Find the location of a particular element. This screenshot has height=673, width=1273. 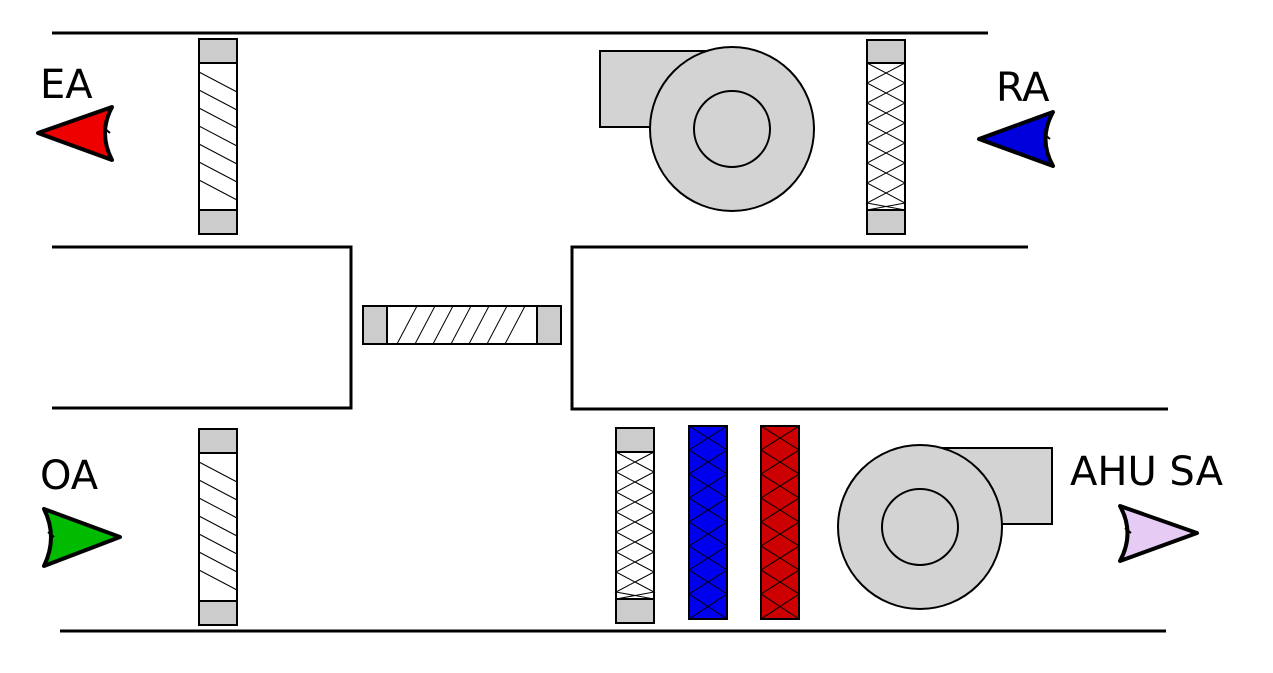

supply-air-arrow-tick is located at coordinates (1128, 530).